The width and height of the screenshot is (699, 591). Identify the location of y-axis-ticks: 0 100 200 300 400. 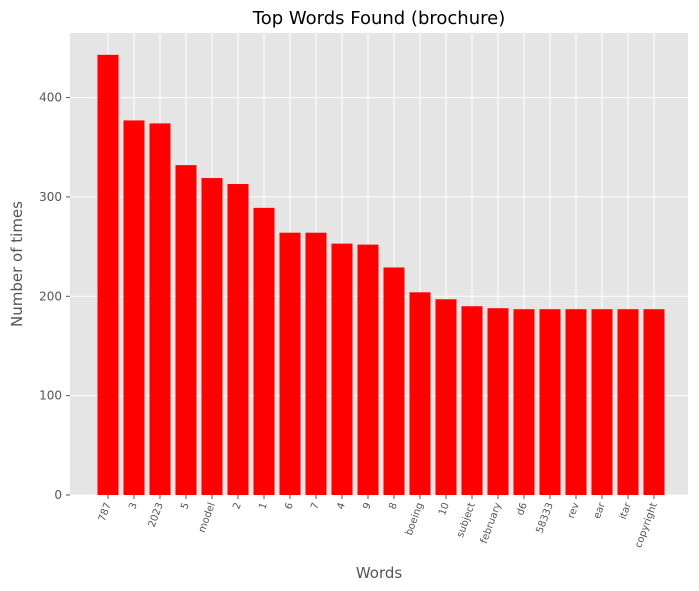
(54, 296).